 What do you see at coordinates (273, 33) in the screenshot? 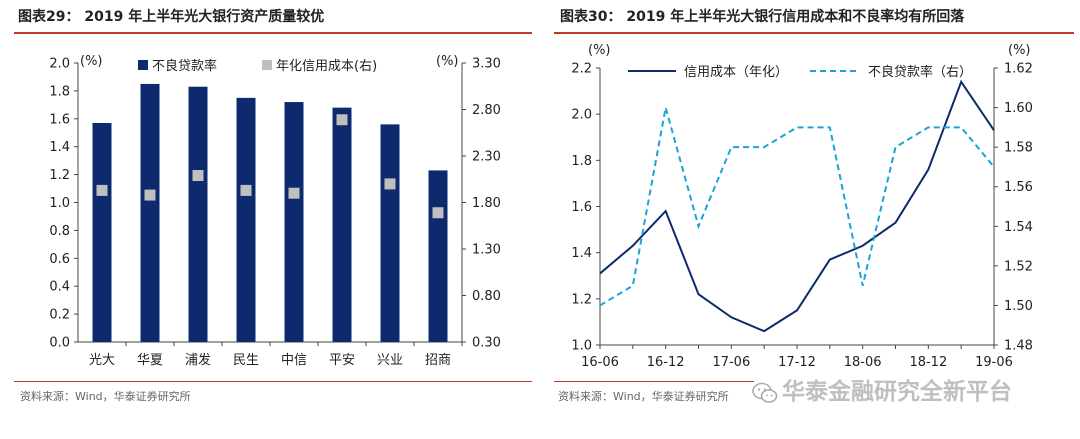
I see `left-title-rule` at bounding box center [273, 33].